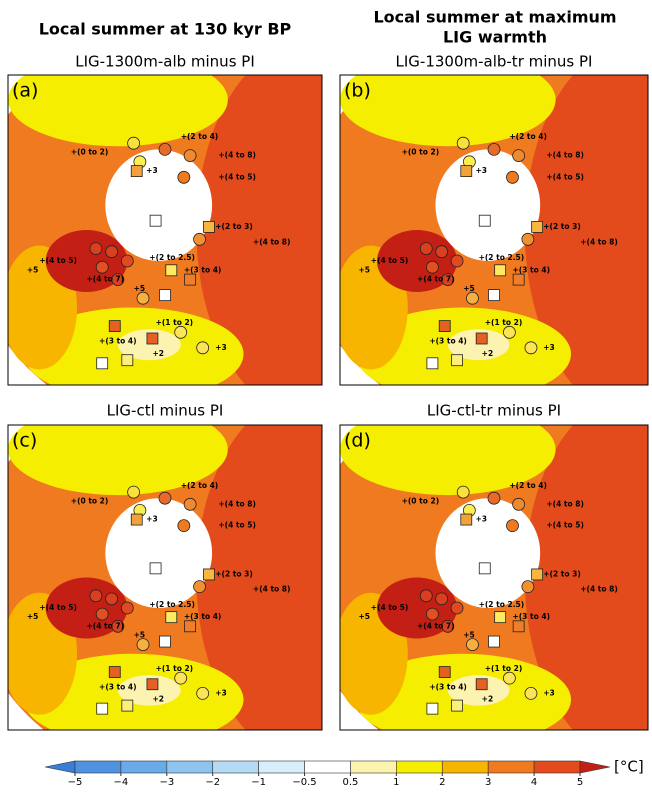 This screenshot has height=794, width=652. What do you see at coordinates (357, 441) in the screenshot?
I see `panel-label: (d)` at bounding box center [357, 441].